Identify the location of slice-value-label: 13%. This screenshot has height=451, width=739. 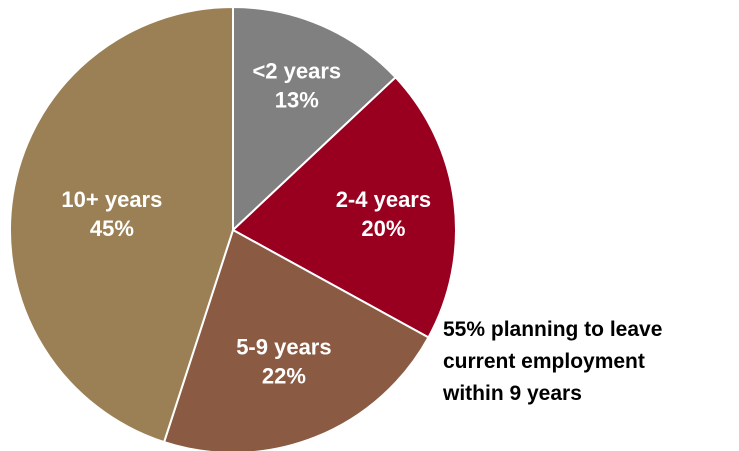
(297, 100).